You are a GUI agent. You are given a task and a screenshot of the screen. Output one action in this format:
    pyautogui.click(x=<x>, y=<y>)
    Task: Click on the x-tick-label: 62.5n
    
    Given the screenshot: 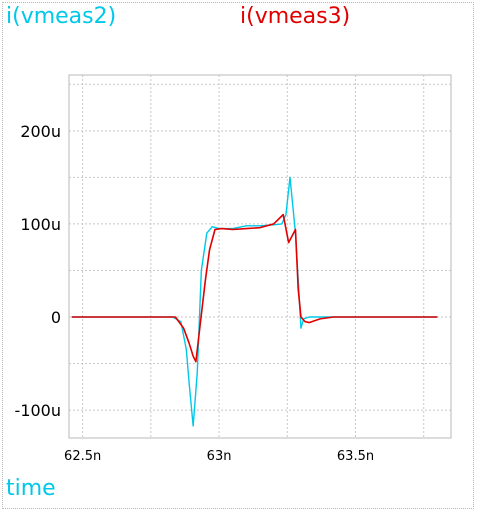 What is the action you would take?
    pyautogui.click(x=82, y=456)
    